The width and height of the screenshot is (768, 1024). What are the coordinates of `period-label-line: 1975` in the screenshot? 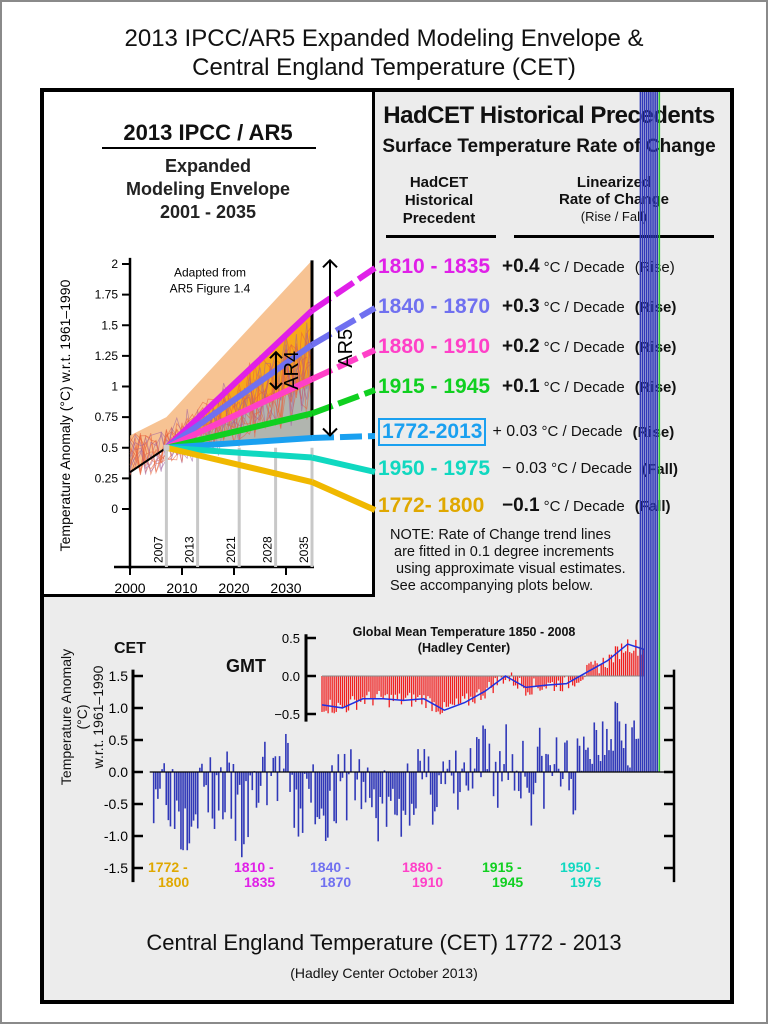 It's located at (586, 882).